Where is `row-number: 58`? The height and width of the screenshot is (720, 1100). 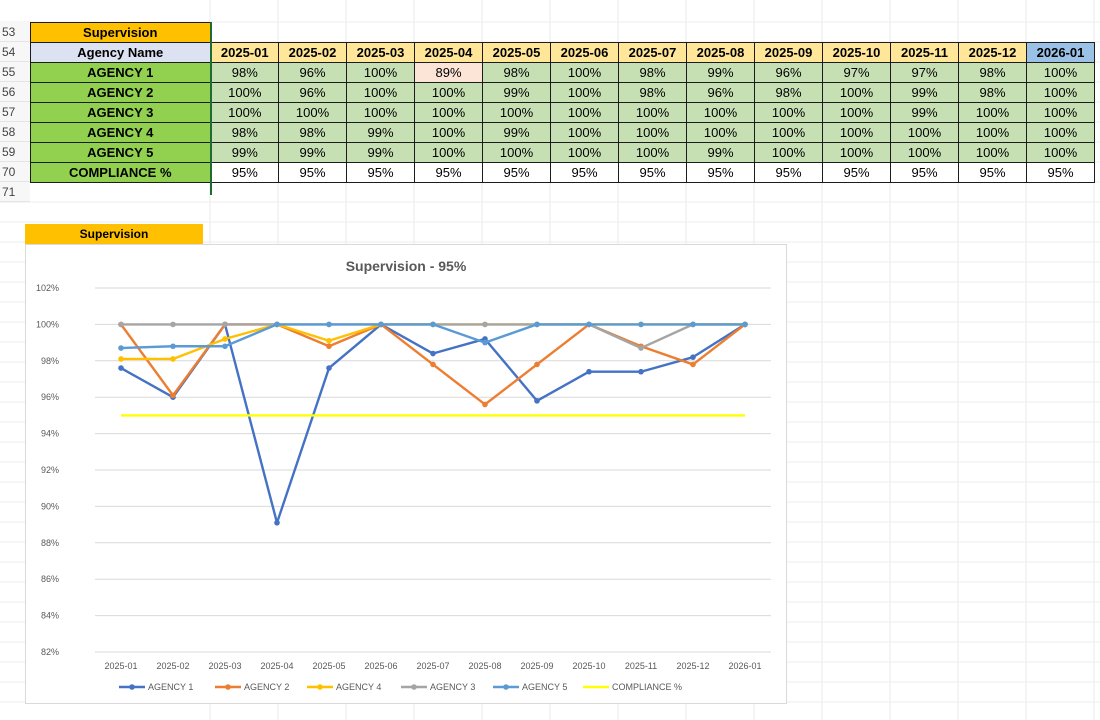
row-number: 58 is located at coordinates (15, 132).